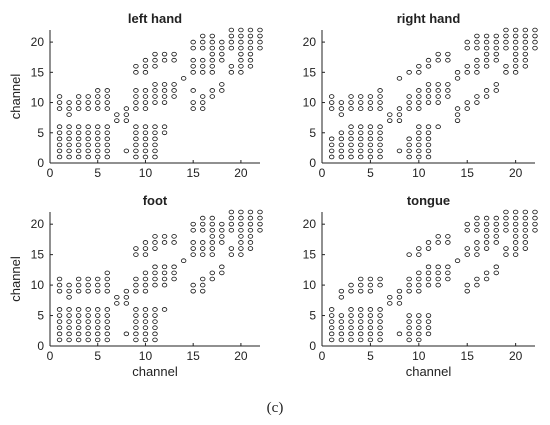 Image resolution: width=550 pixels, height=425 pixels. Describe the element at coordinates (50, 356) in the screenshot. I see `x-tick-label: 0` at that location.